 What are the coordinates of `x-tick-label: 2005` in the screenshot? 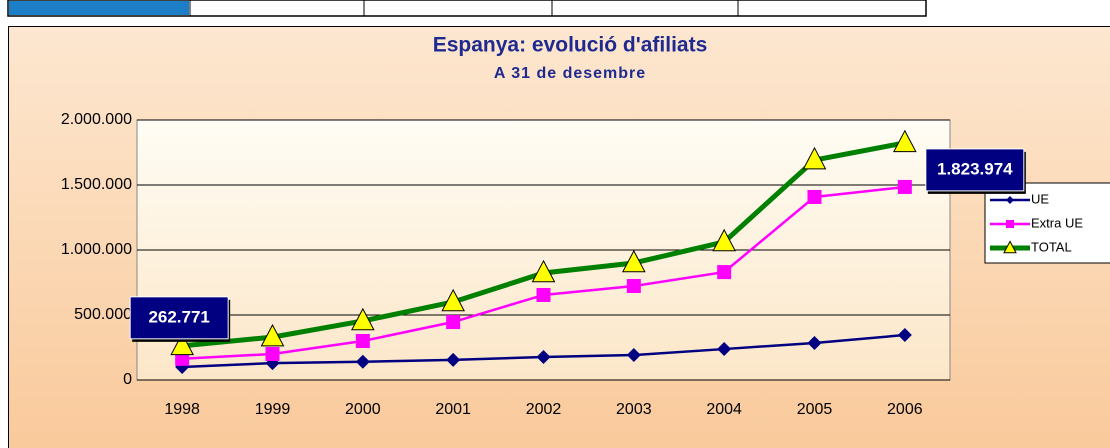 It's located at (815, 409).